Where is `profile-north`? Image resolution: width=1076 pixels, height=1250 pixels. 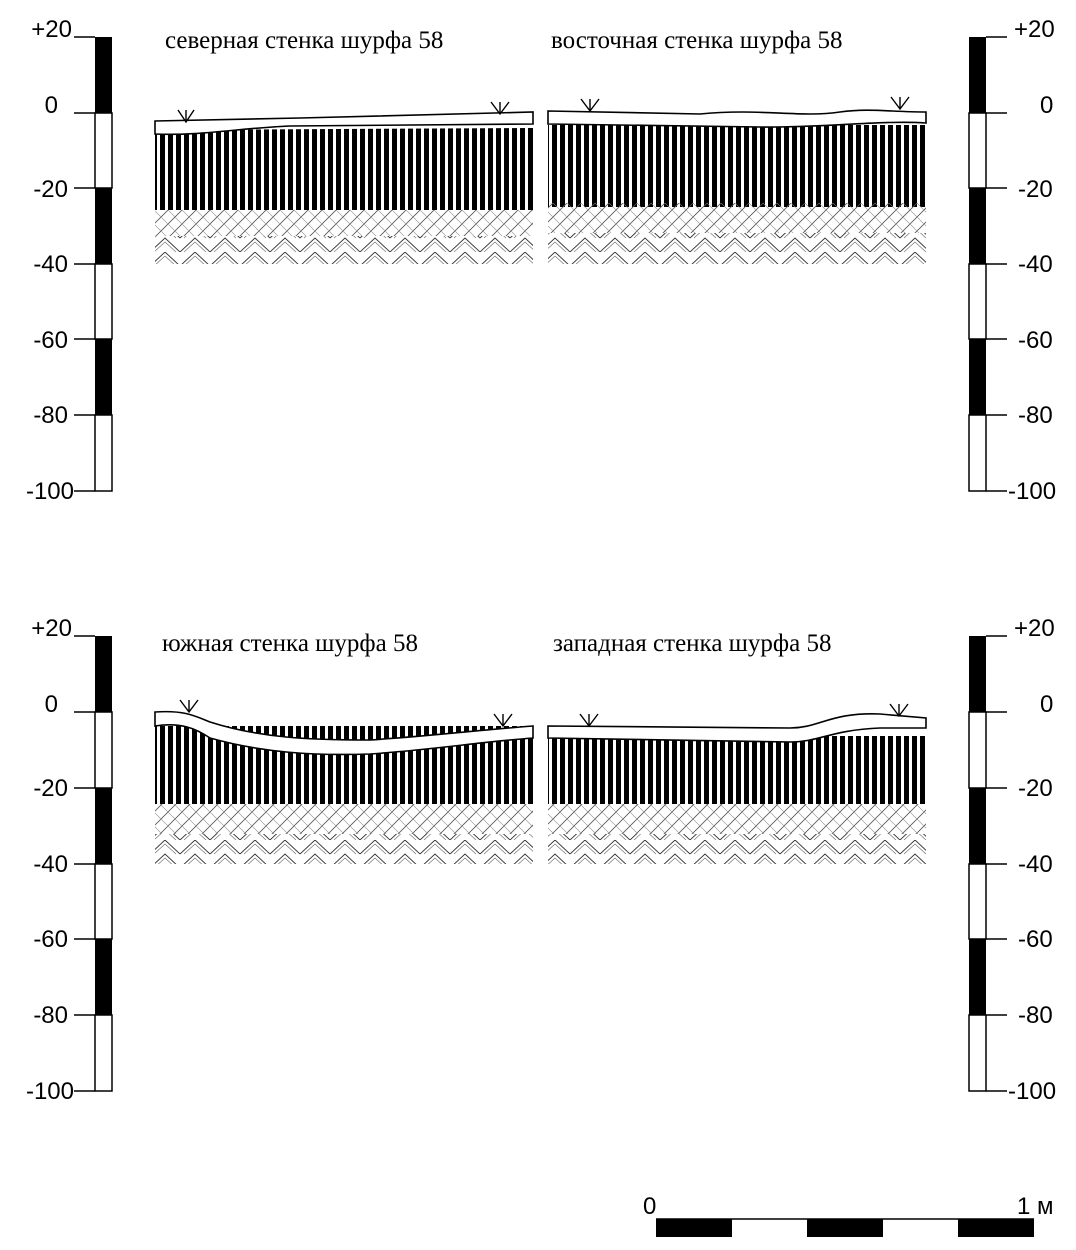 profile-north is located at coordinates (344, 182).